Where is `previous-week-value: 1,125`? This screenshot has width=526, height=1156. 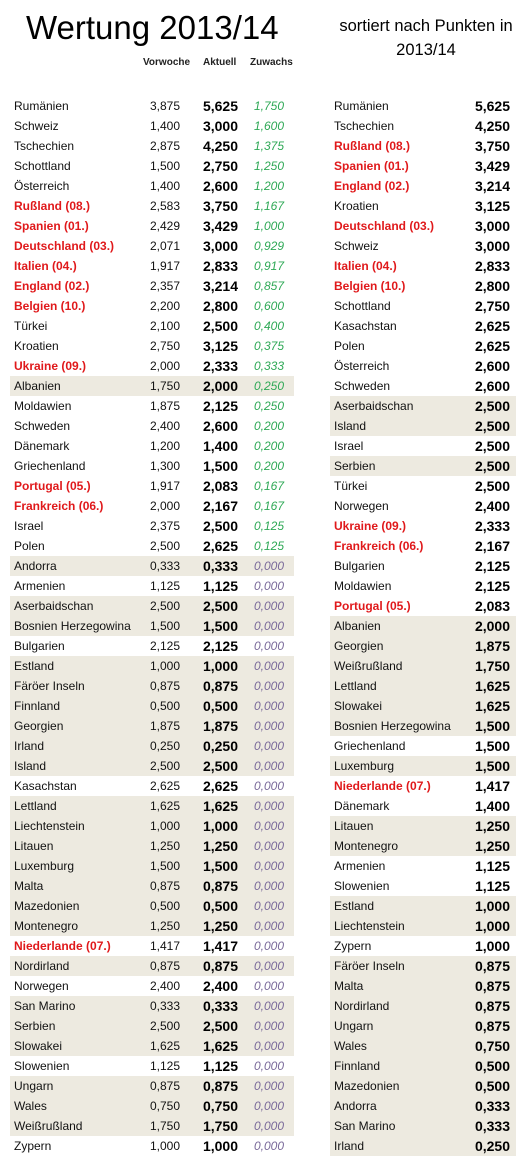 previous-week-value: 1,125 is located at coordinates (164, 586).